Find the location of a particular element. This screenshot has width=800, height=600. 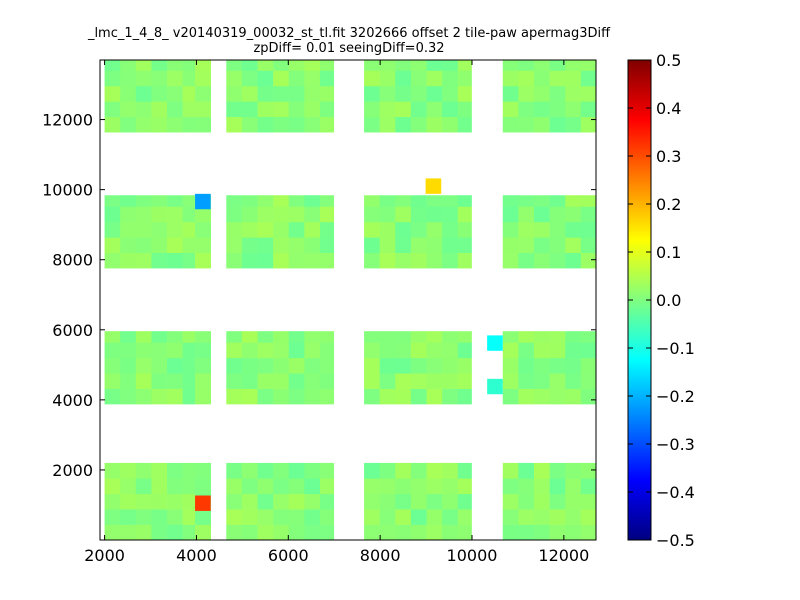

y-tick-label: 12000 is located at coordinates (67, 120).